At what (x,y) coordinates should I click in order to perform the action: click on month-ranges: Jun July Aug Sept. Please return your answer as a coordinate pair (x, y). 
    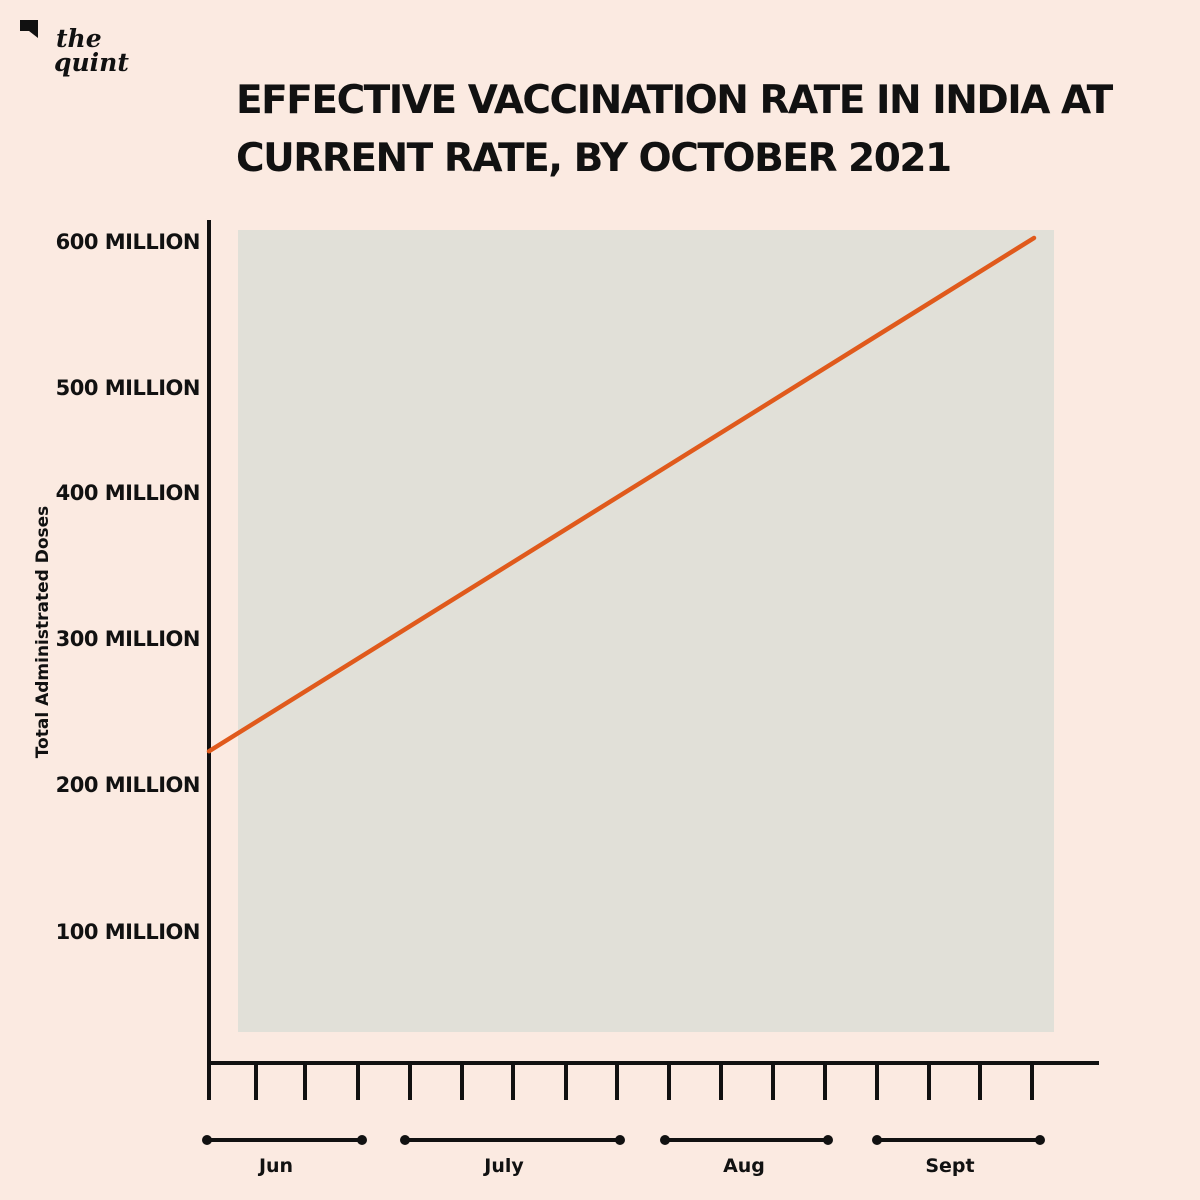
    Looking at the image, I should click on (623, 1156).